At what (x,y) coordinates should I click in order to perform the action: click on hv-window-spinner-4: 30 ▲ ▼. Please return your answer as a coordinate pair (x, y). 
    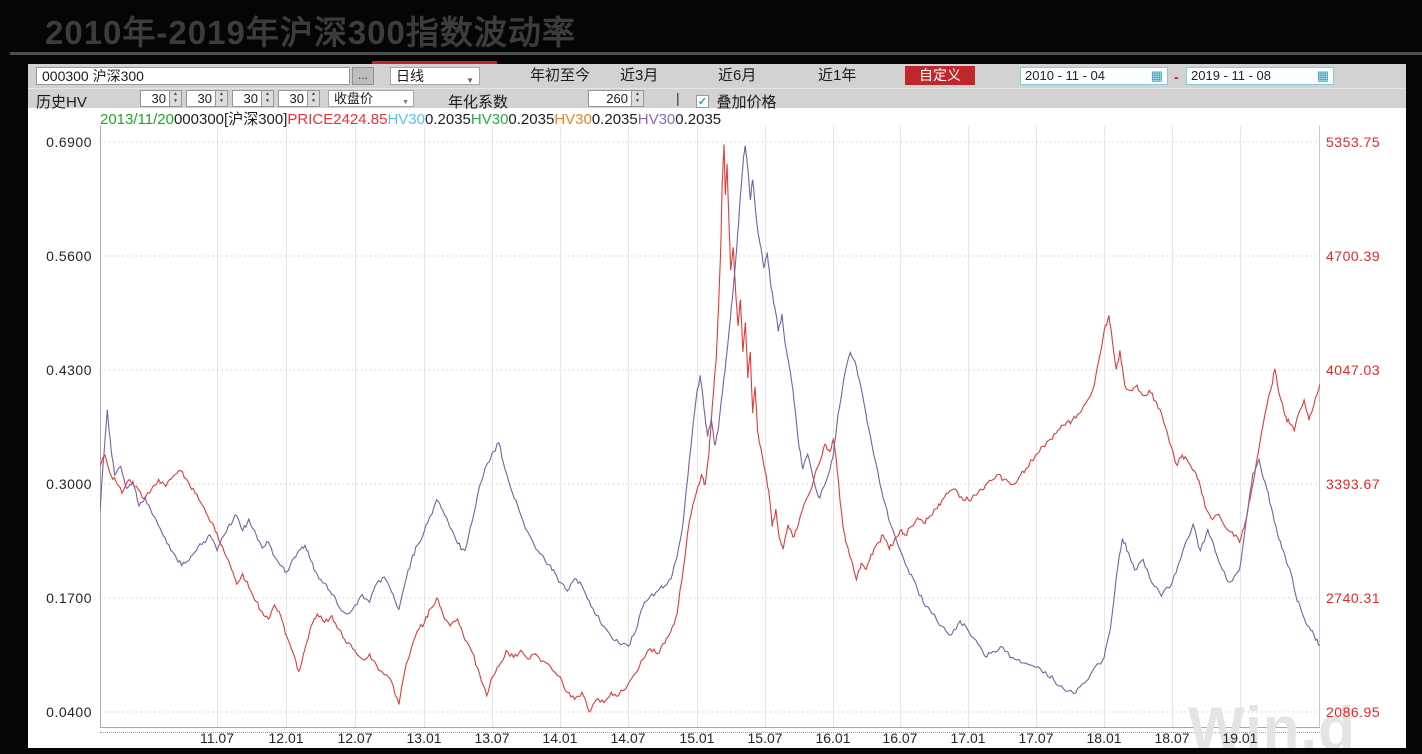
    Looking at the image, I should click on (299, 98).